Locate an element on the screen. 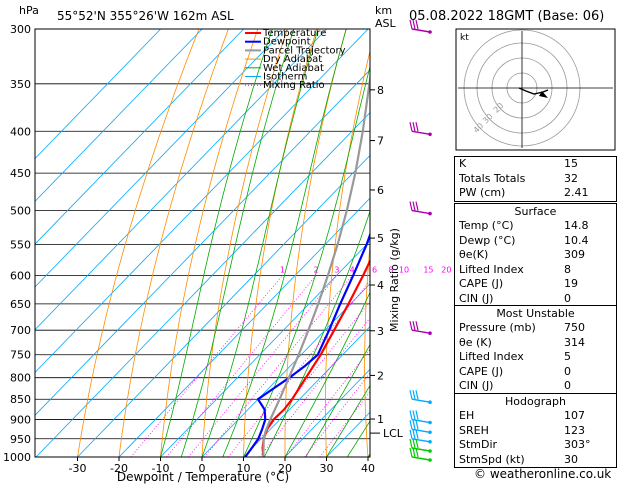  asl-label: ASL is located at coordinates (386, 23).